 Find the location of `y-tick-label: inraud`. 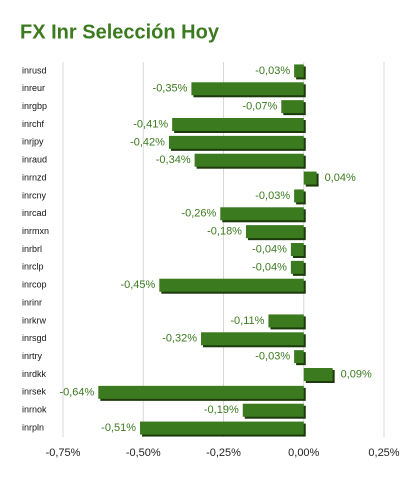

y-tick-label: inraud is located at coordinates (34, 160).